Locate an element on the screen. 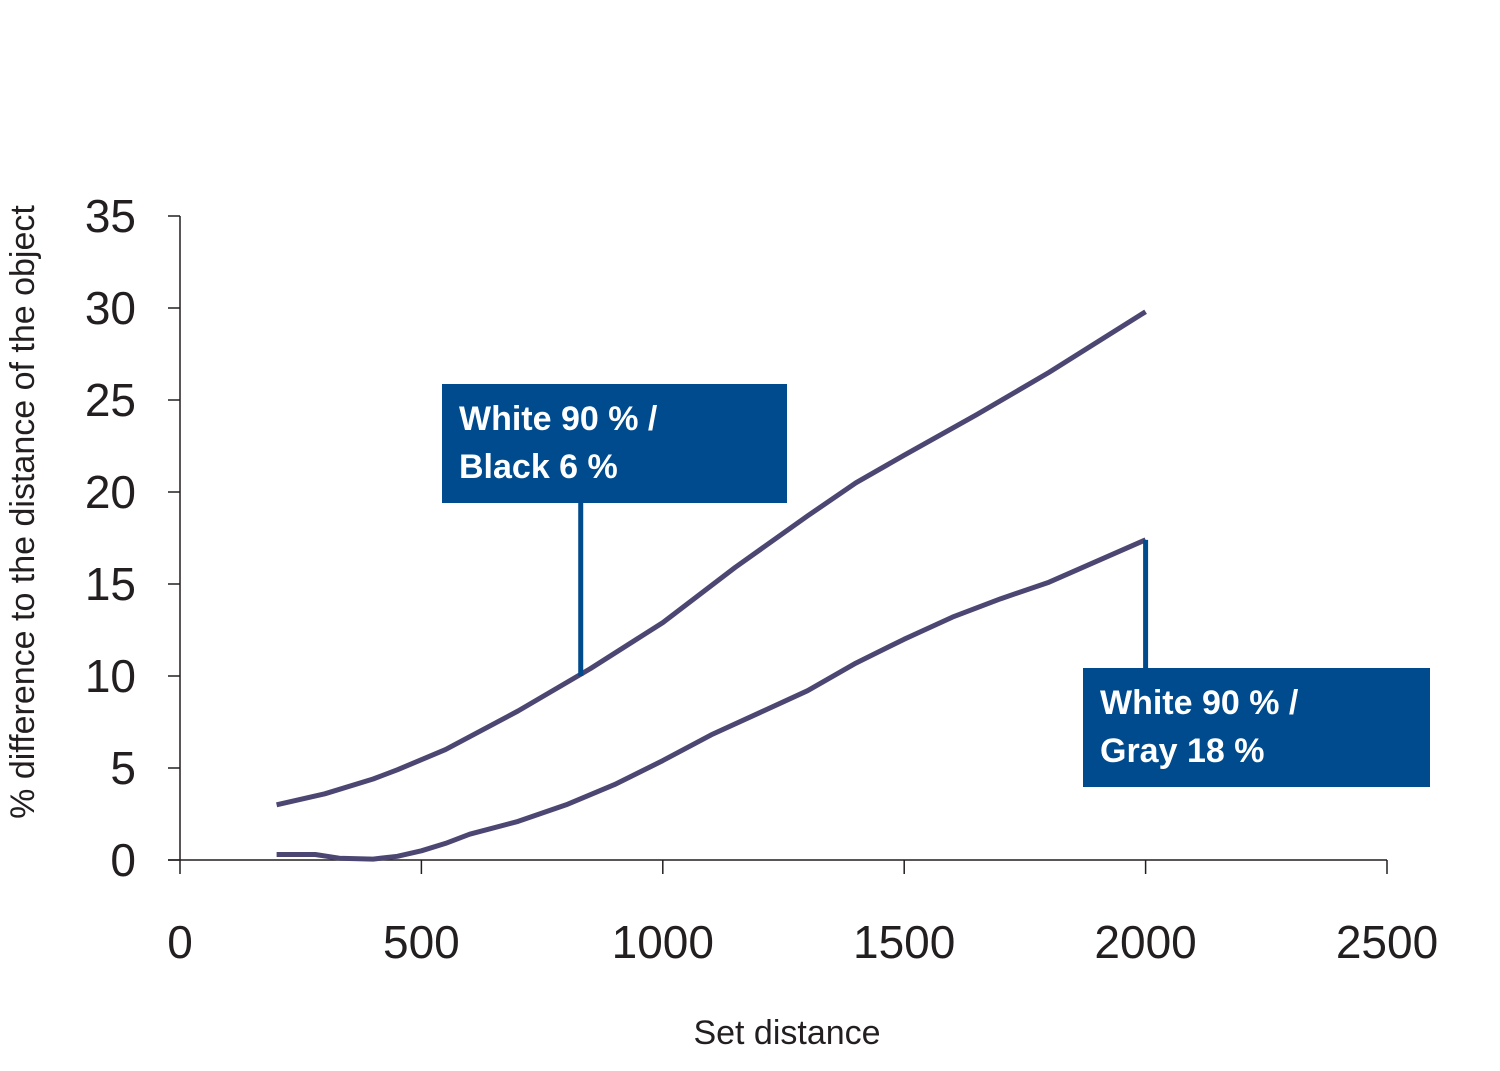  y-tick-label: 10 is located at coordinates (110, 676).